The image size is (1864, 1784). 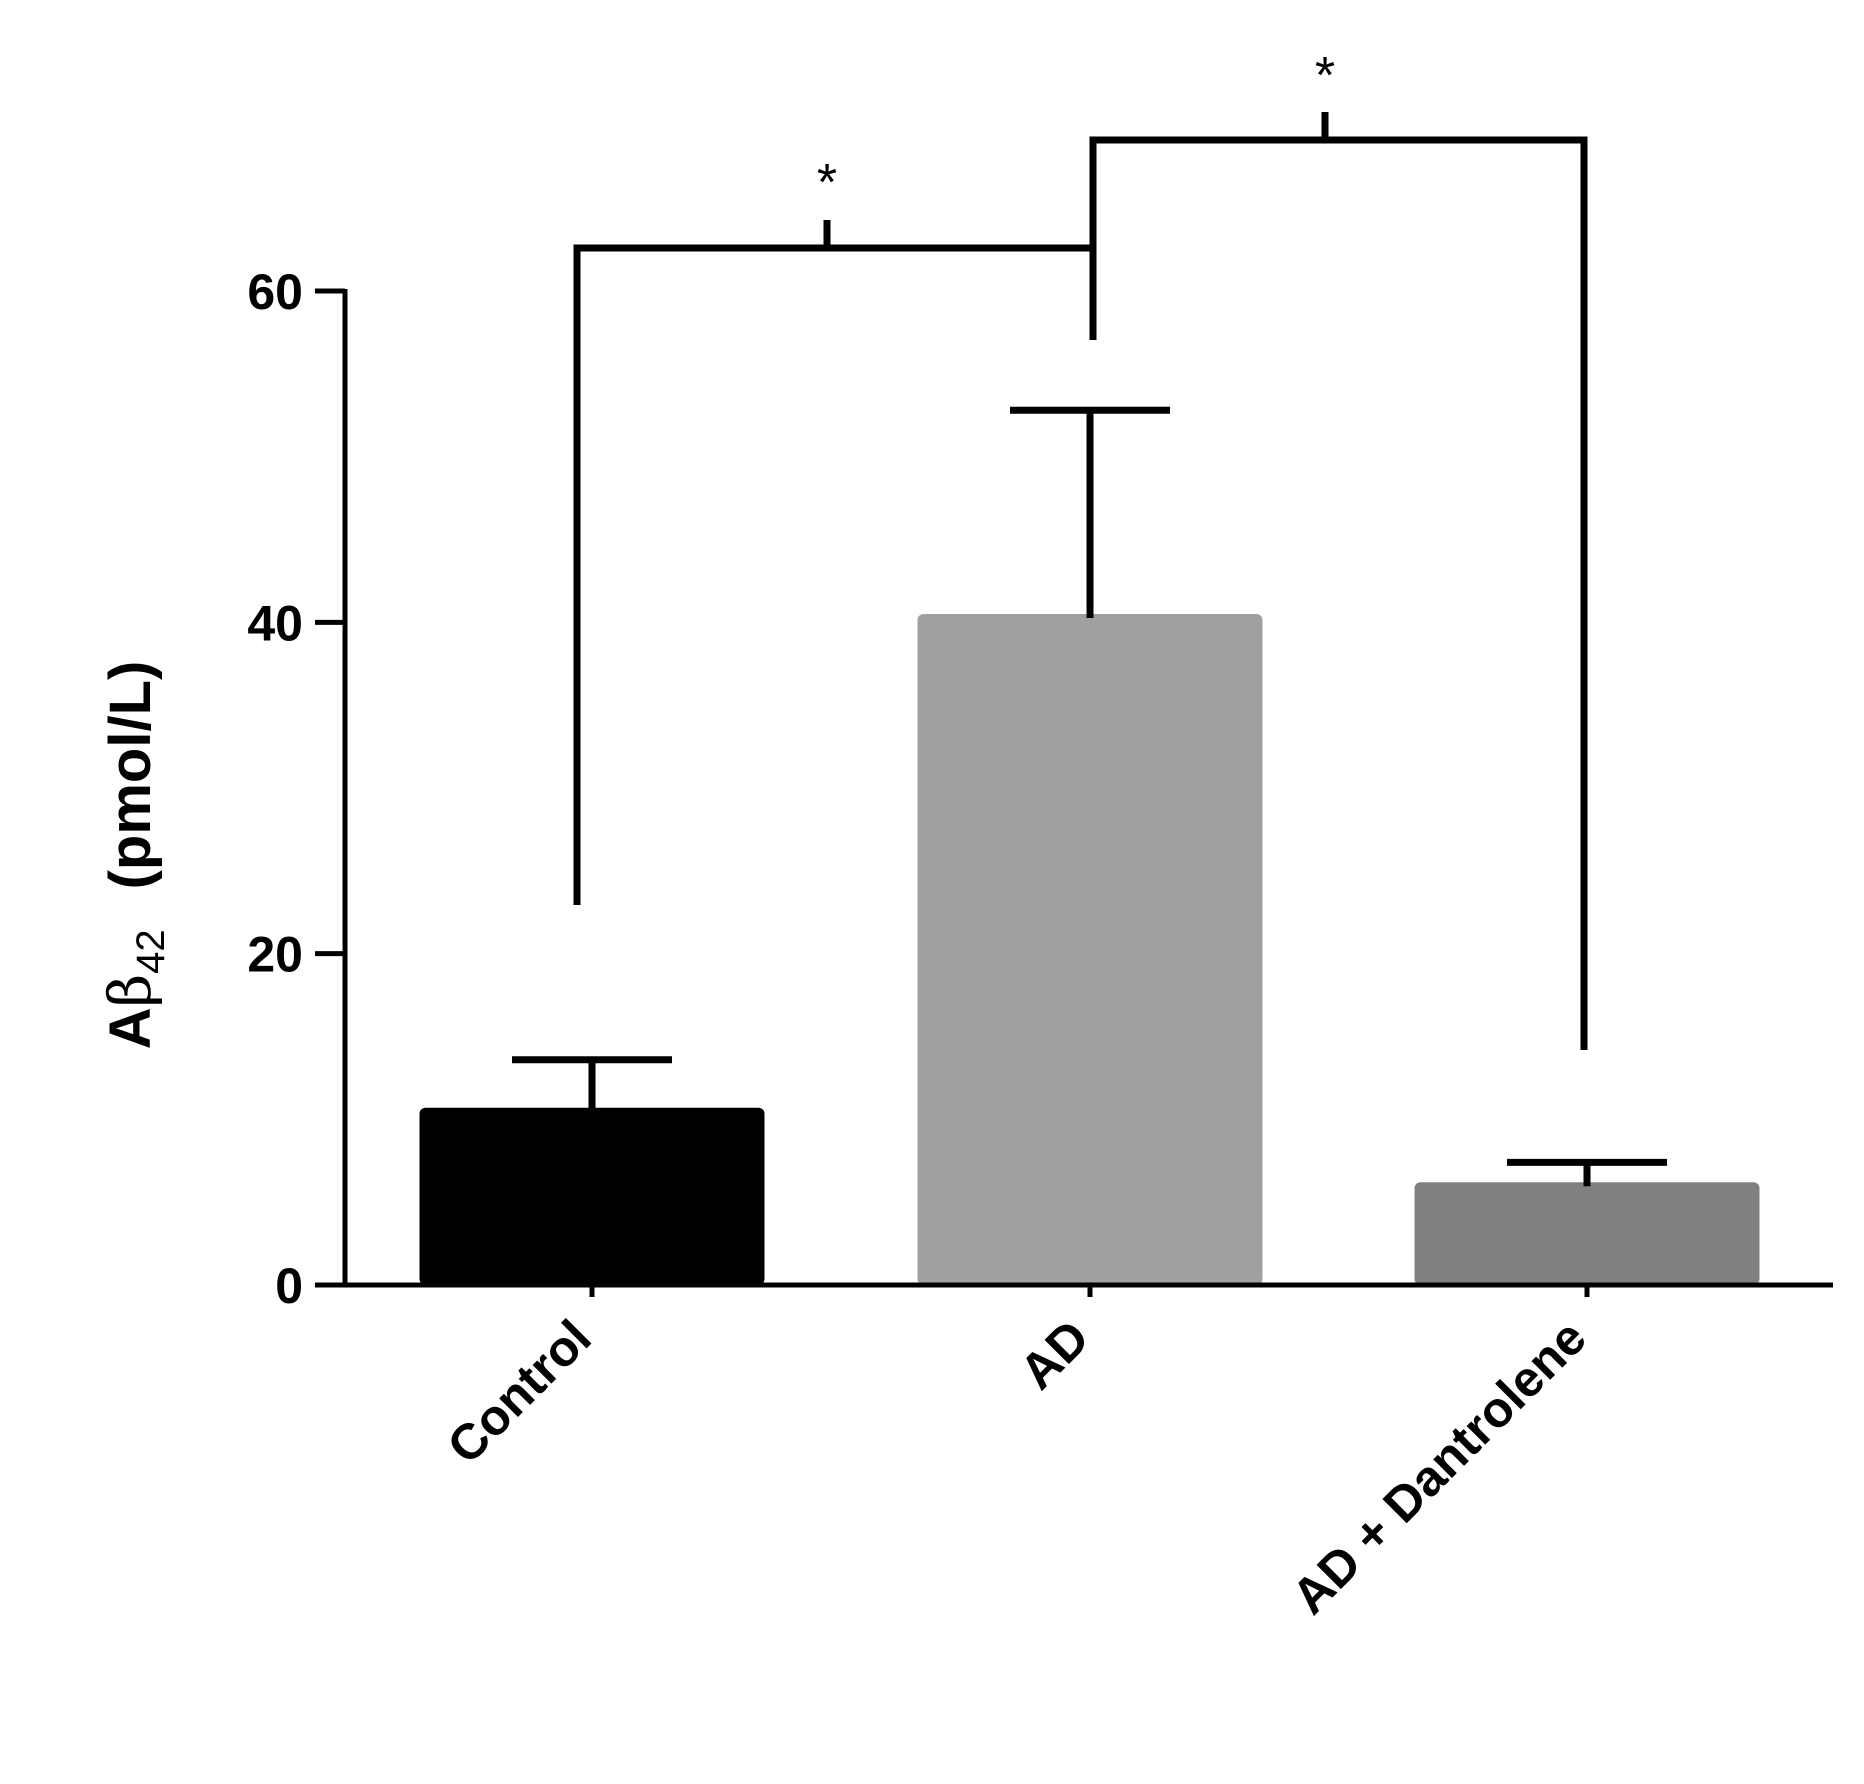 I want to click on y-tick-label-0: 0, so click(x=289, y=1286).